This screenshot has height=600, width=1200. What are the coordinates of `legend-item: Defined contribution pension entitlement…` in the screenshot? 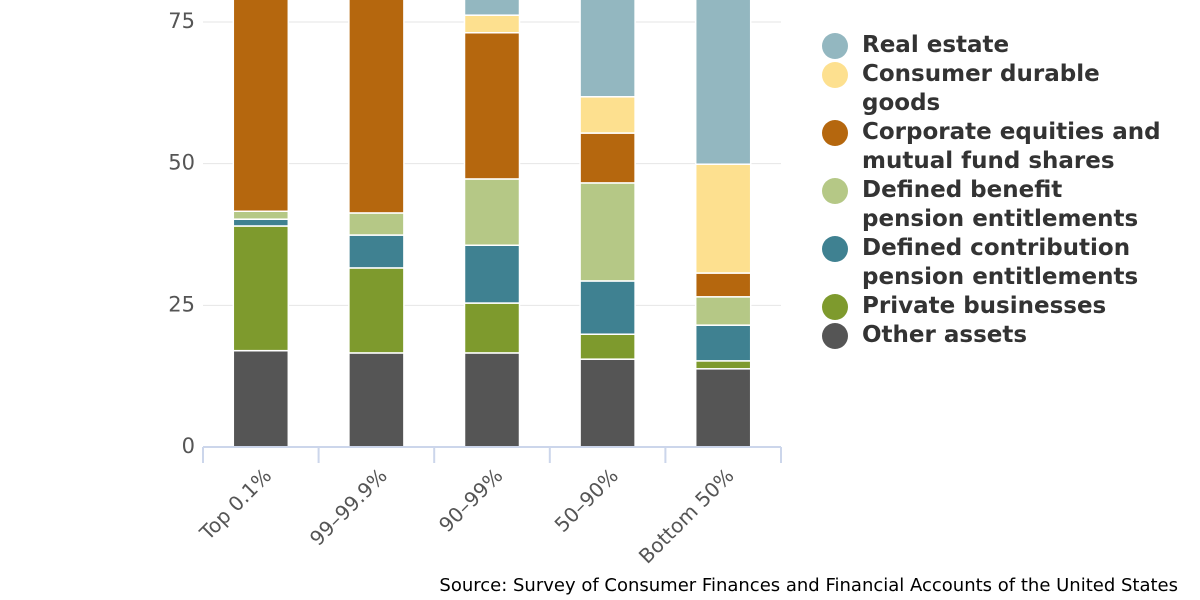 It's located at (997, 263).